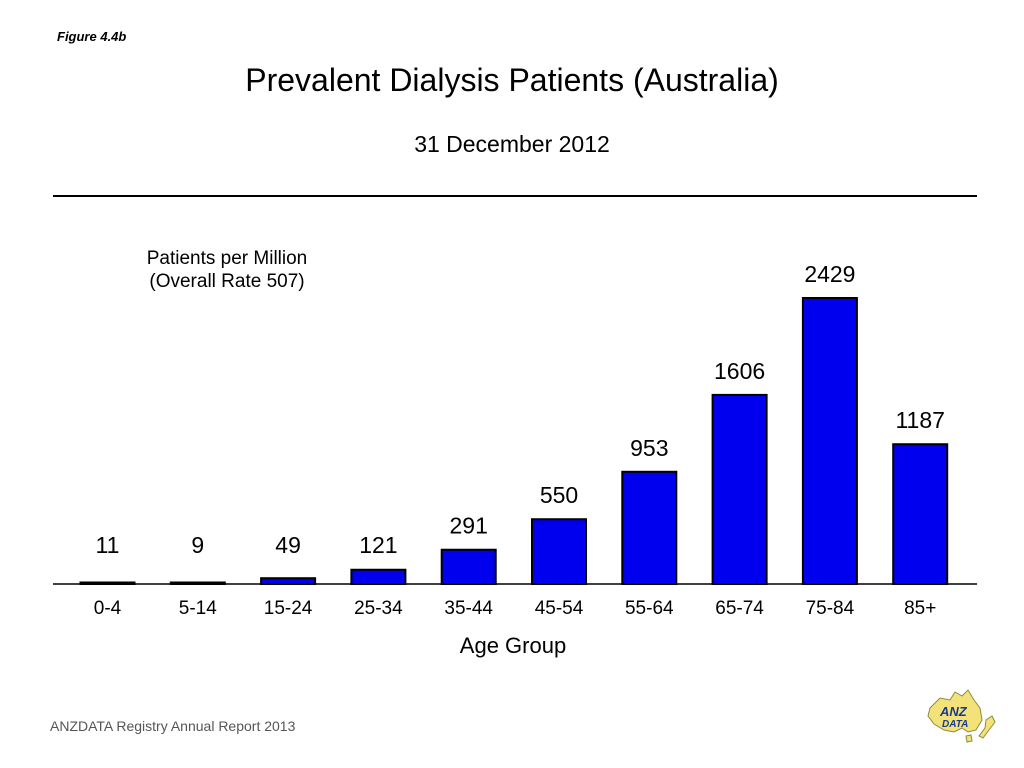  What do you see at coordinates (649, 448) in the screenshot?
I see `data-label: 953` at bounding box center [649, 448].